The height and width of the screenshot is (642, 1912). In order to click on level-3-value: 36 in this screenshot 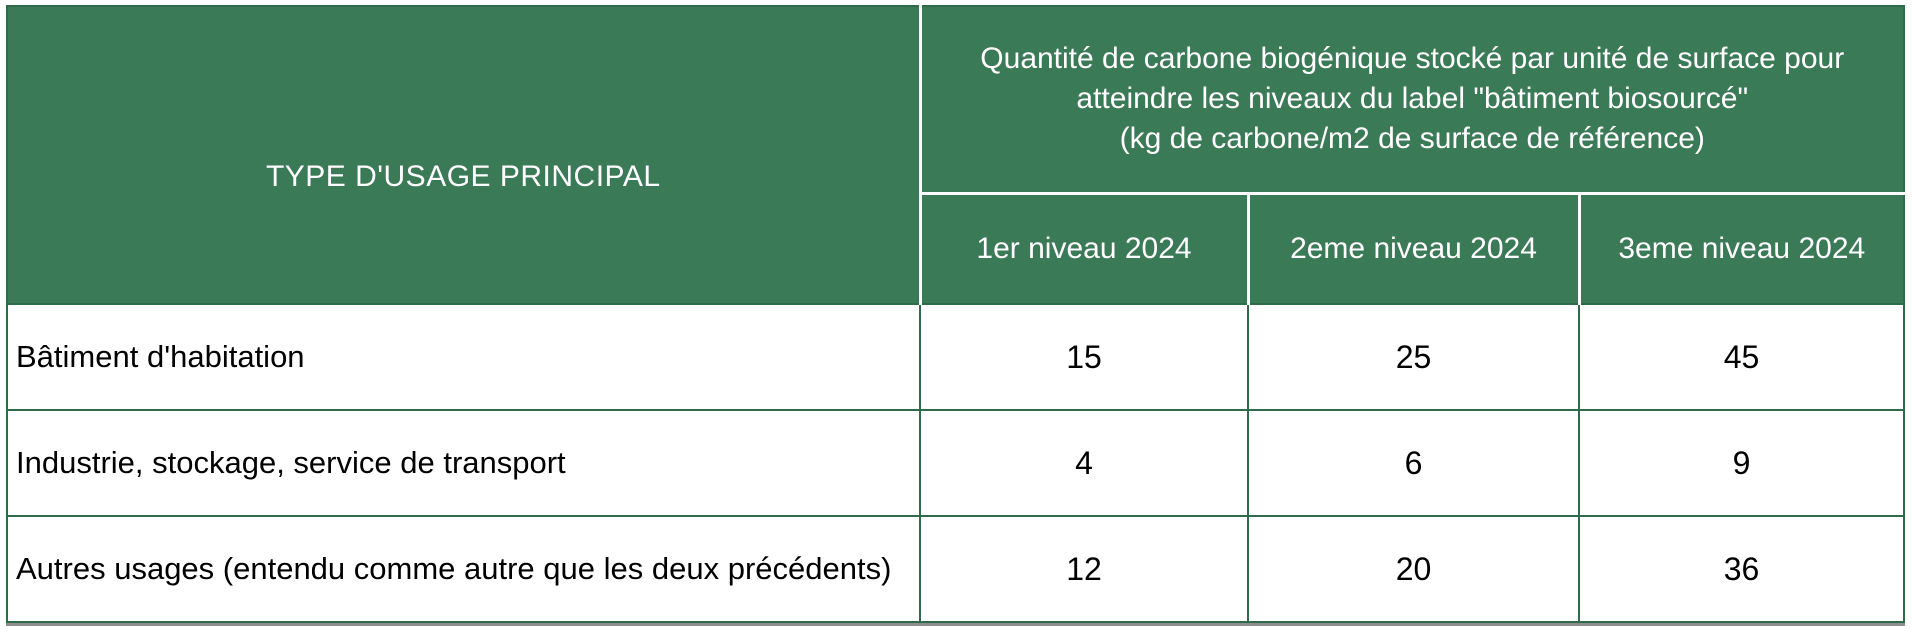, I will do `click(1741, 569)`.